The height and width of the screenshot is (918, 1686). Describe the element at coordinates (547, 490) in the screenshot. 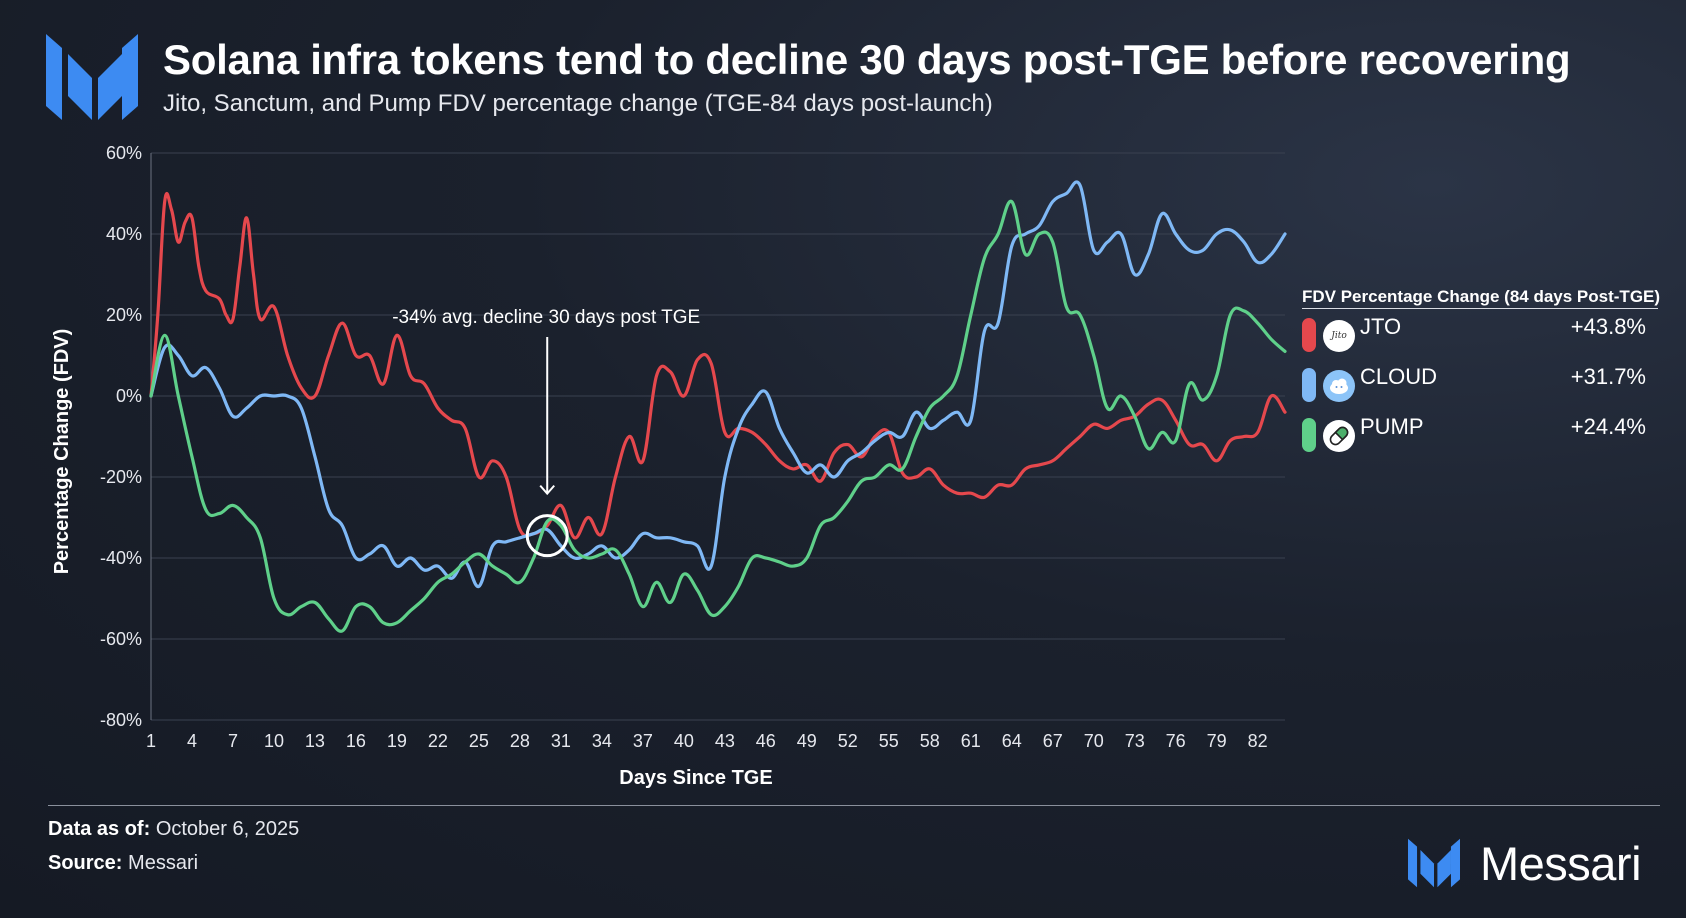

I see `annotation-arrowhead` at that location.